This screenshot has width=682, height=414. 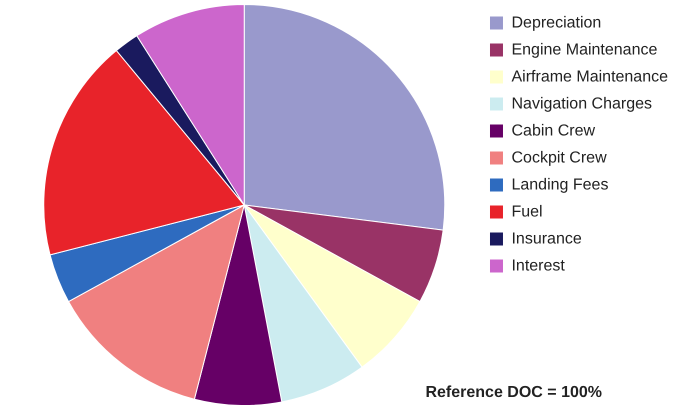 I want to click on legend-label: Cockpit Crew, so click(x=559, y=157).